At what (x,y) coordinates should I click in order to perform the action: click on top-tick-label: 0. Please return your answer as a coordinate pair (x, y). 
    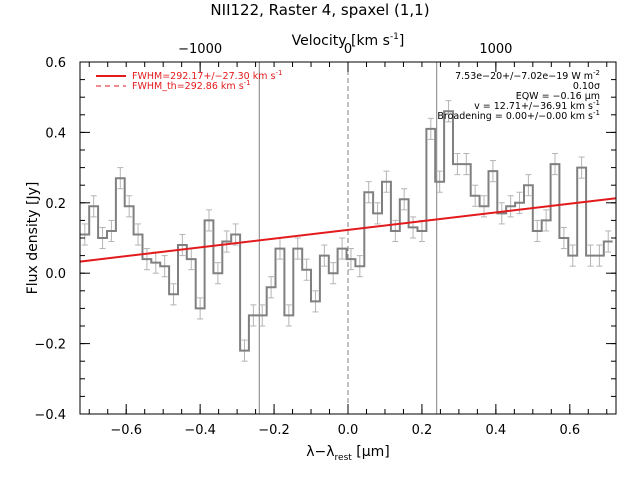
    Looking at the image, I should click on (348, 49).